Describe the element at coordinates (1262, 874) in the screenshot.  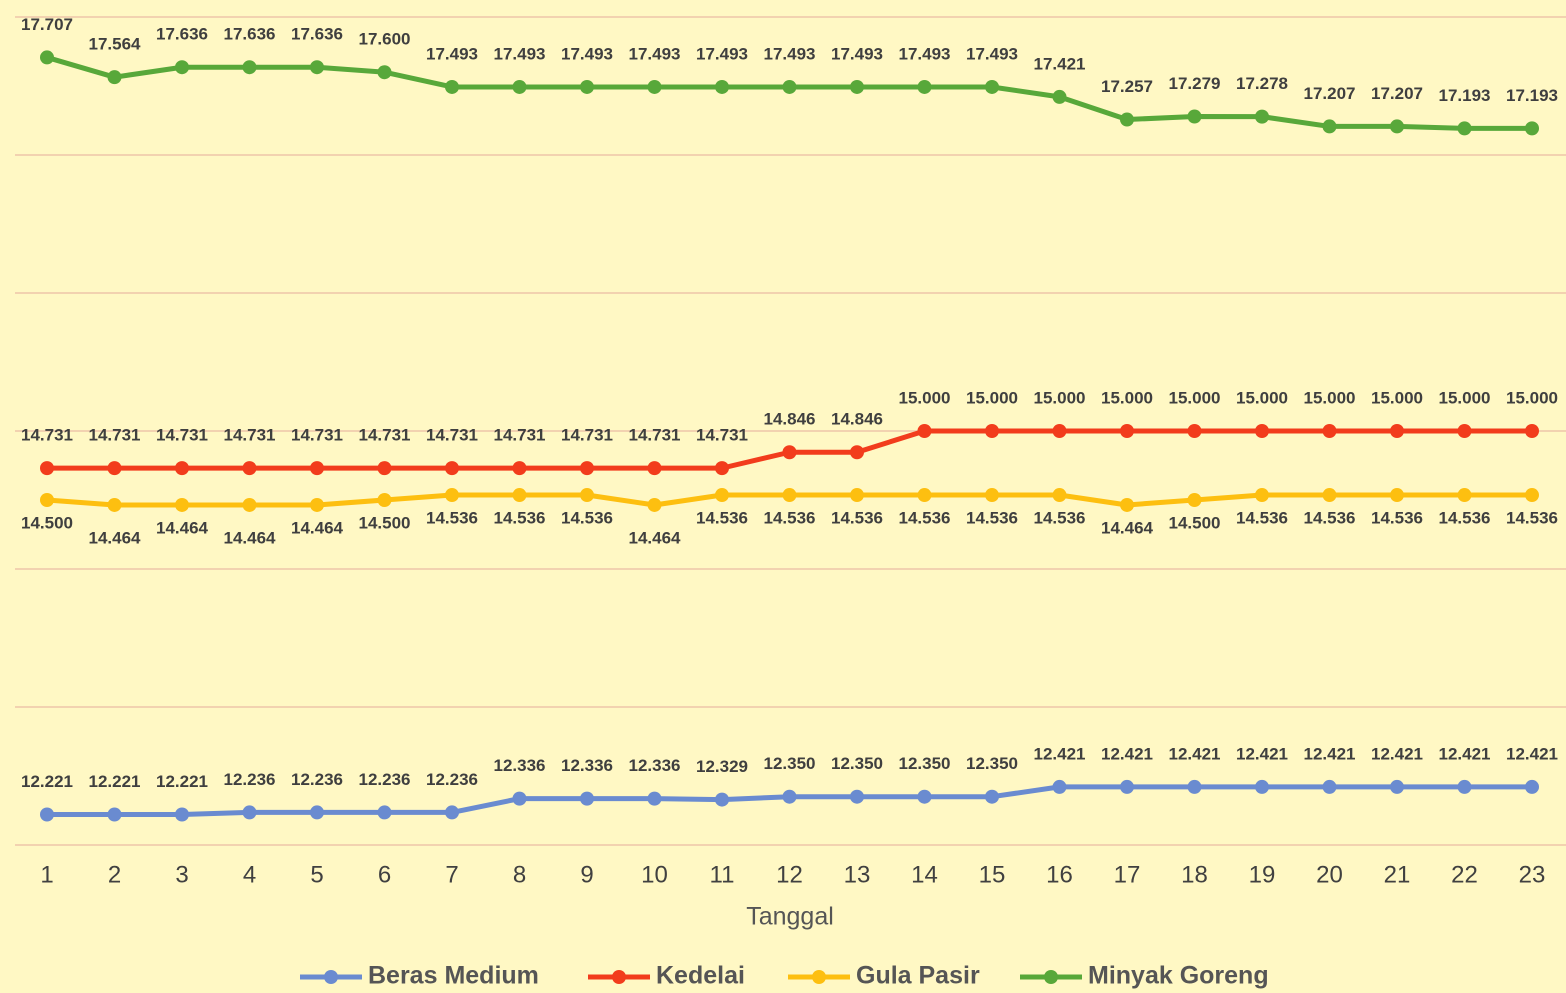
I see `x-tick-label: 19` at that location.